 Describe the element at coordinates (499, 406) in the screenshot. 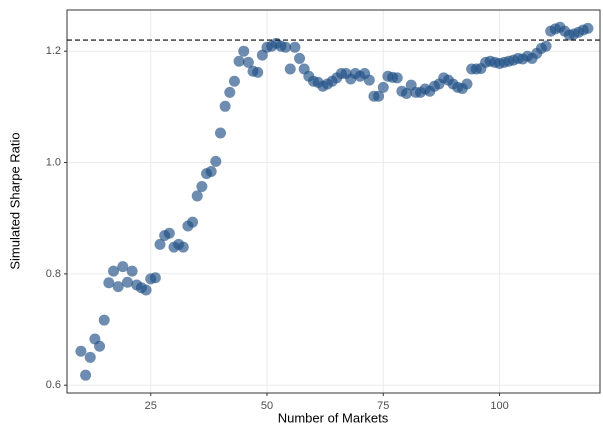

I see `x-tick-label: 100` at that location.